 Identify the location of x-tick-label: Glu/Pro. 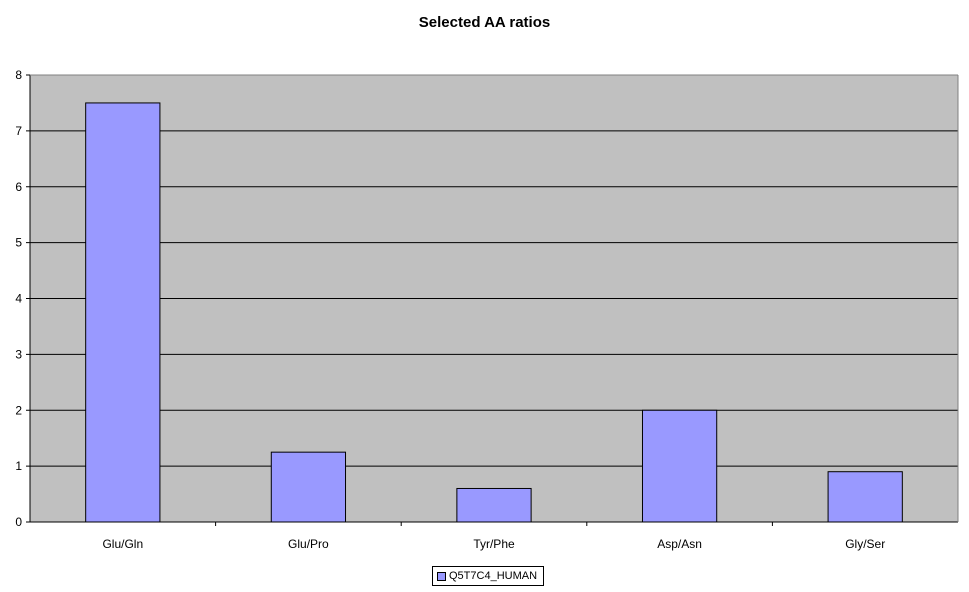
(308, 544).